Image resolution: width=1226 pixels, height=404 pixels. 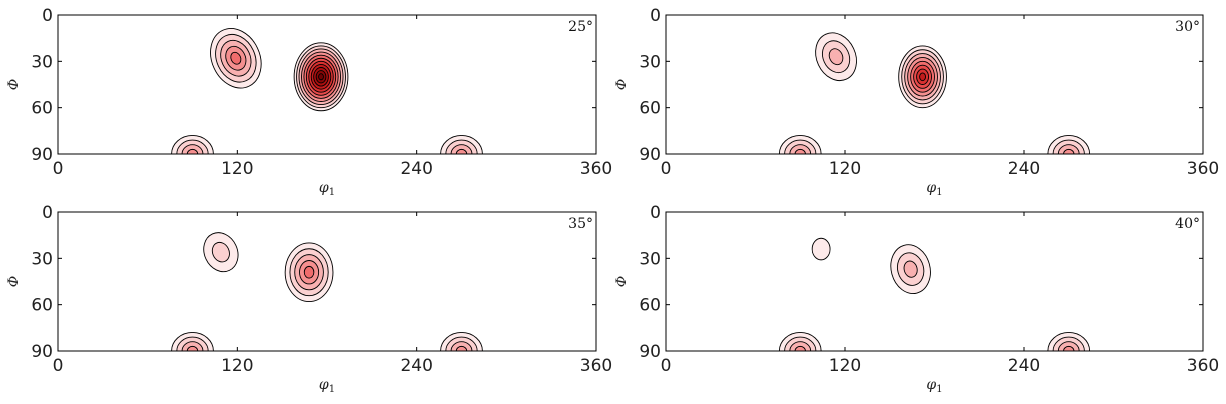 I want to click on section-angle-label: 40°, so click(x=1187, y=224).